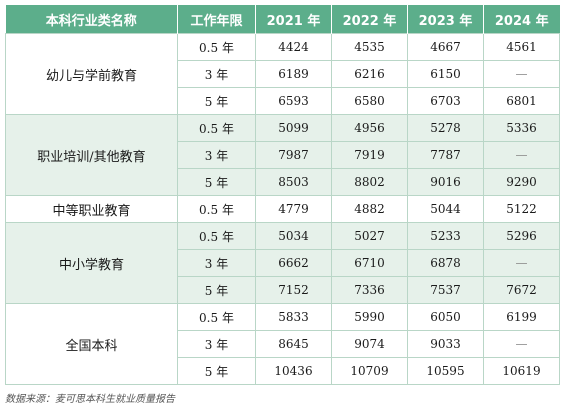  I want to click on table-row: 5 年 10436 10709 10595 10619, so click(283, 371).